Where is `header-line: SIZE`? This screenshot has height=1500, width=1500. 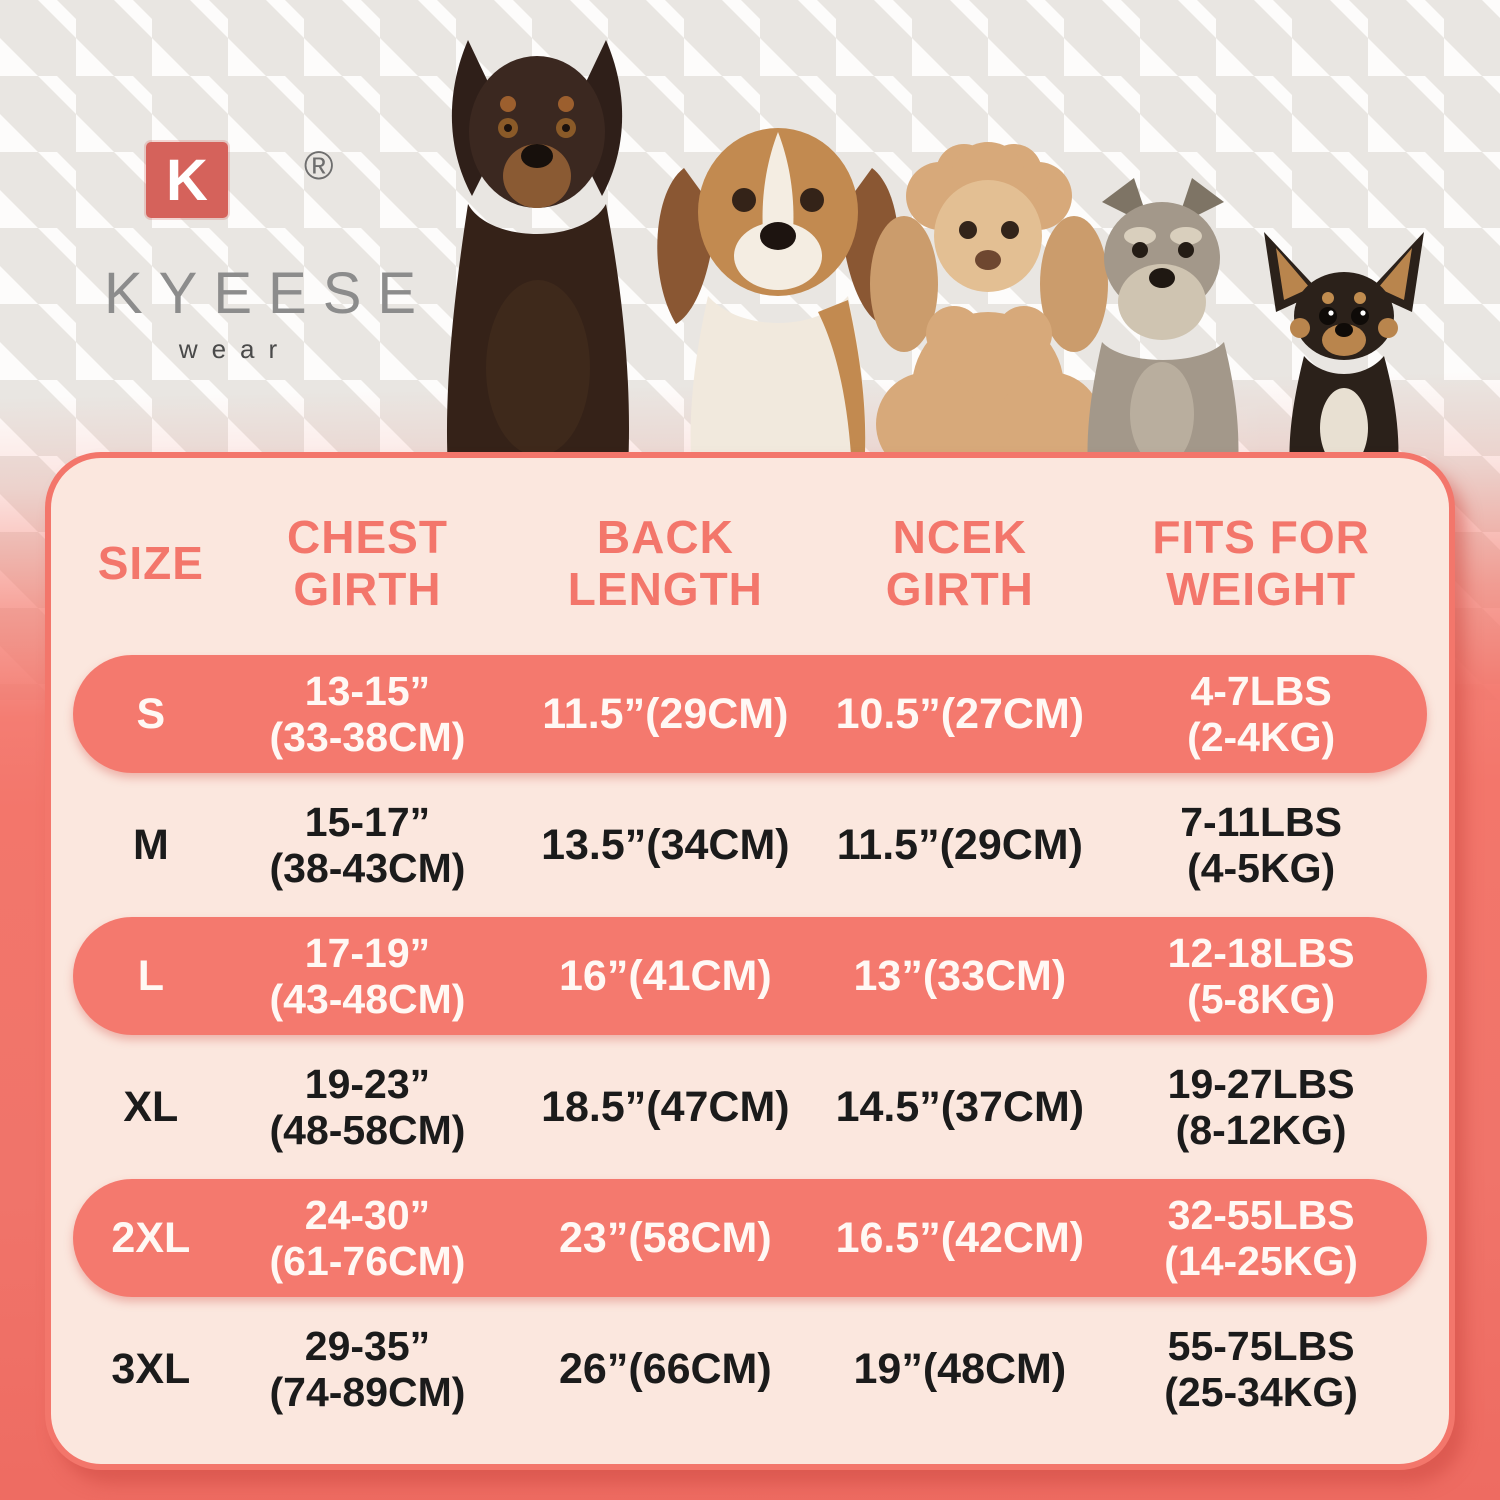
header-line: SIZE is located at coordinates (150, 562).